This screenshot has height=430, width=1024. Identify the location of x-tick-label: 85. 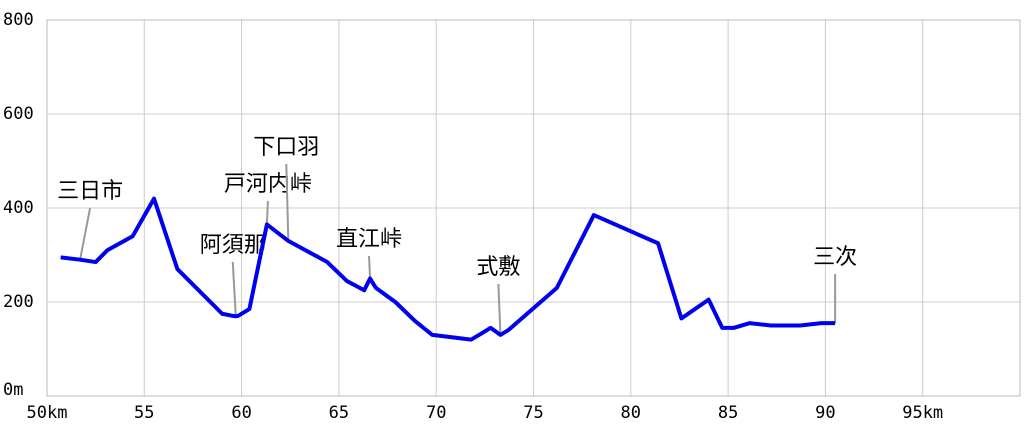
(728, 413).